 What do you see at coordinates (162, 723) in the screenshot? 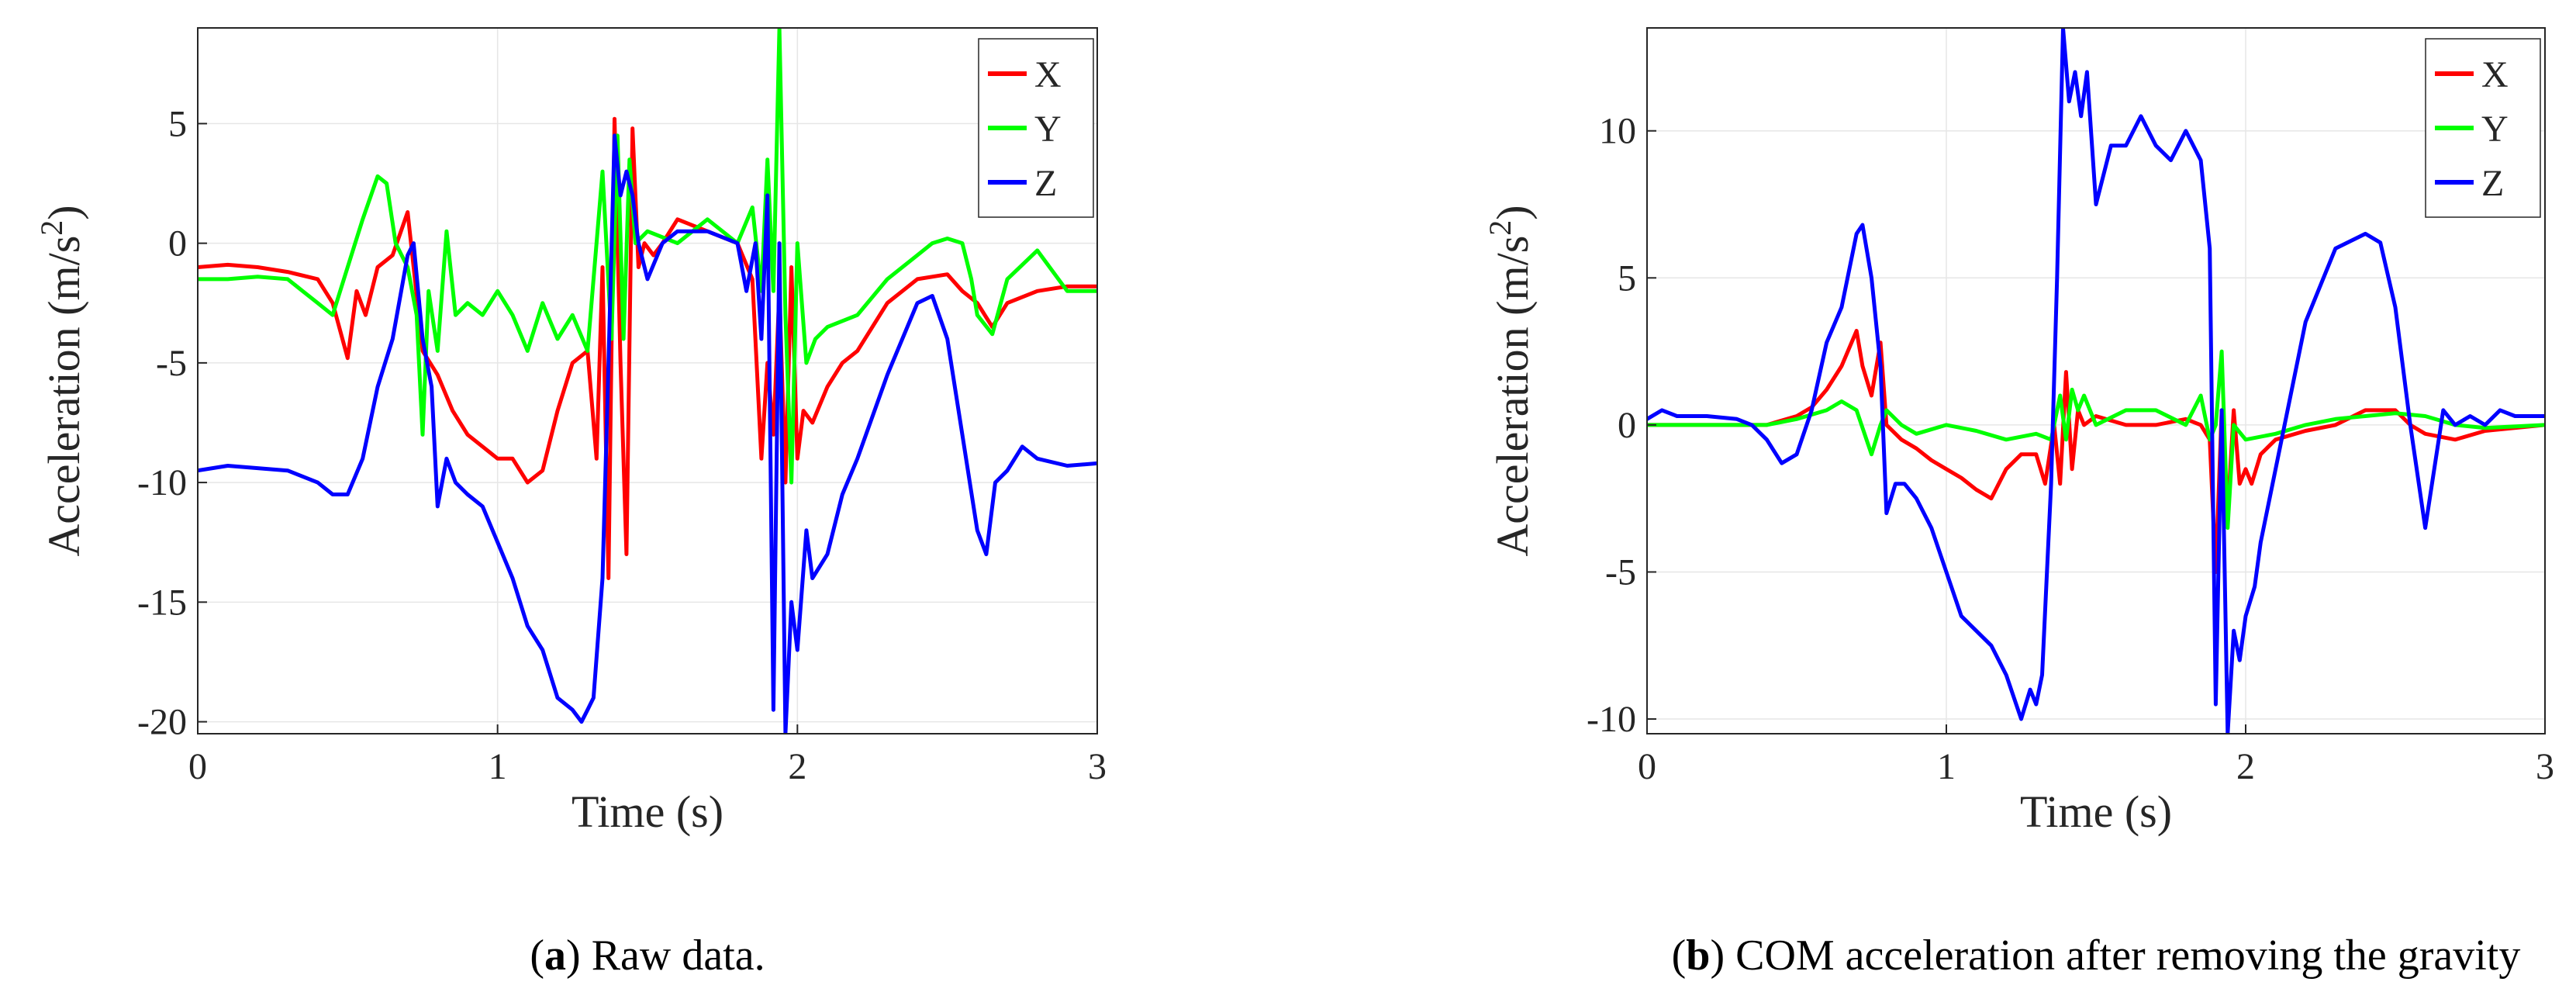
I see `y-tick-label: -20` at bounding box center [162, 723].